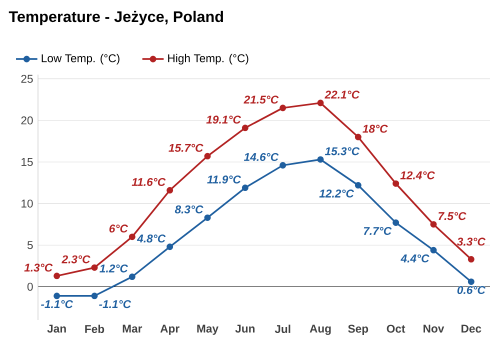 This screenshot has width=500, height=350. I want to click on data-label: 1.3°C, so click(38, 268).